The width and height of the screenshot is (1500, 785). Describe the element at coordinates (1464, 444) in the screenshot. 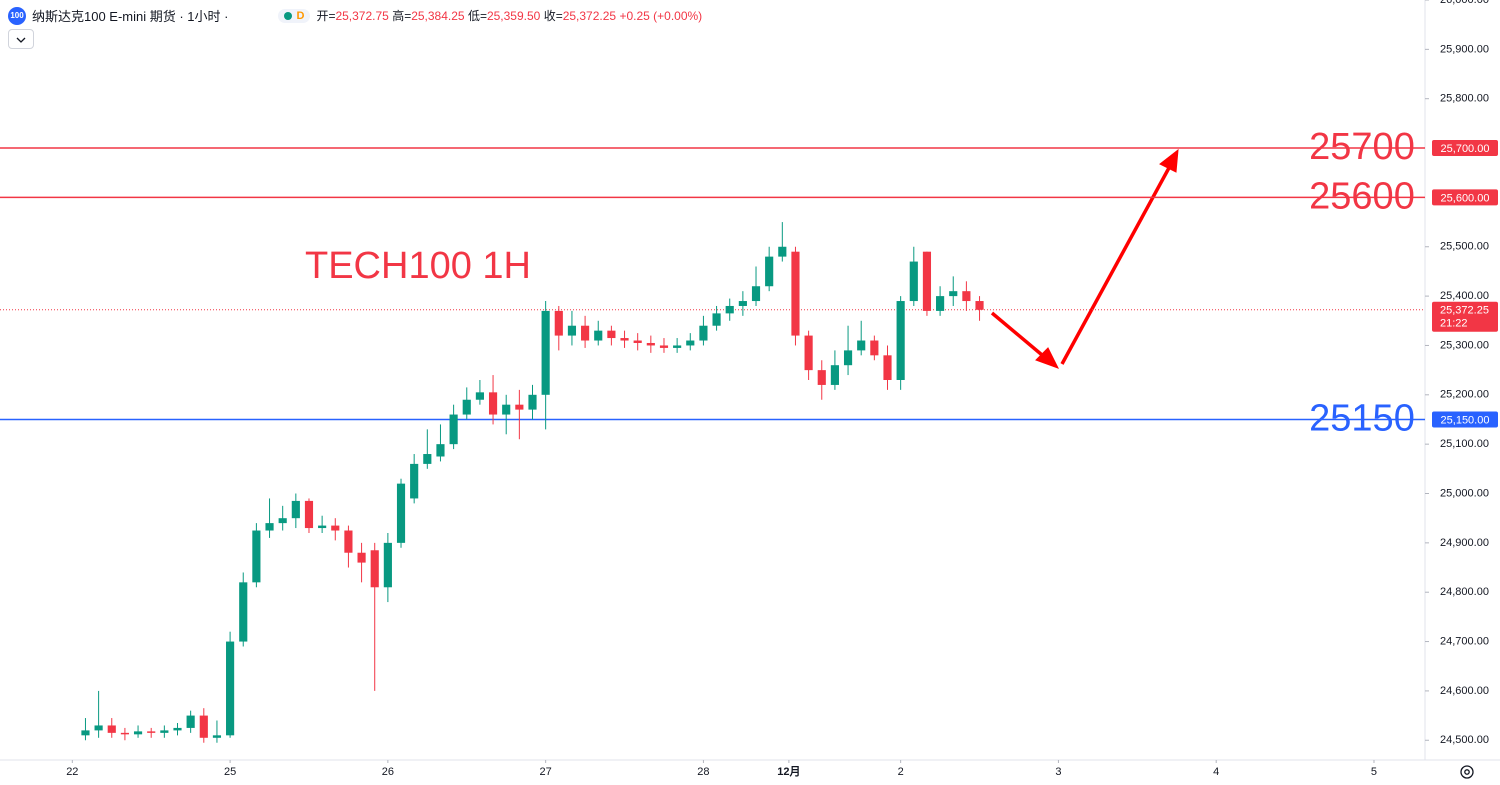

I see `y-tick-label: 25,100.00` at that location.